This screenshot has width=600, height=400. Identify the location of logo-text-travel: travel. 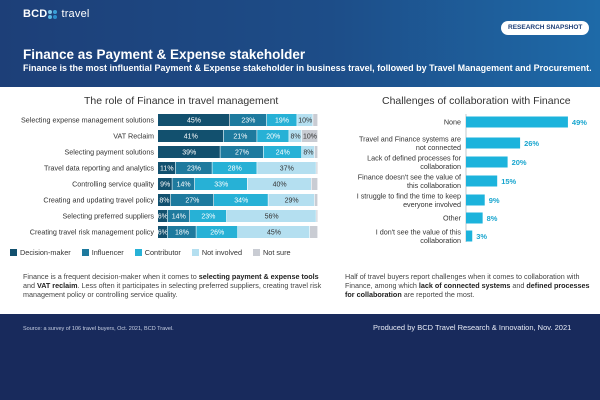
(75, 14).